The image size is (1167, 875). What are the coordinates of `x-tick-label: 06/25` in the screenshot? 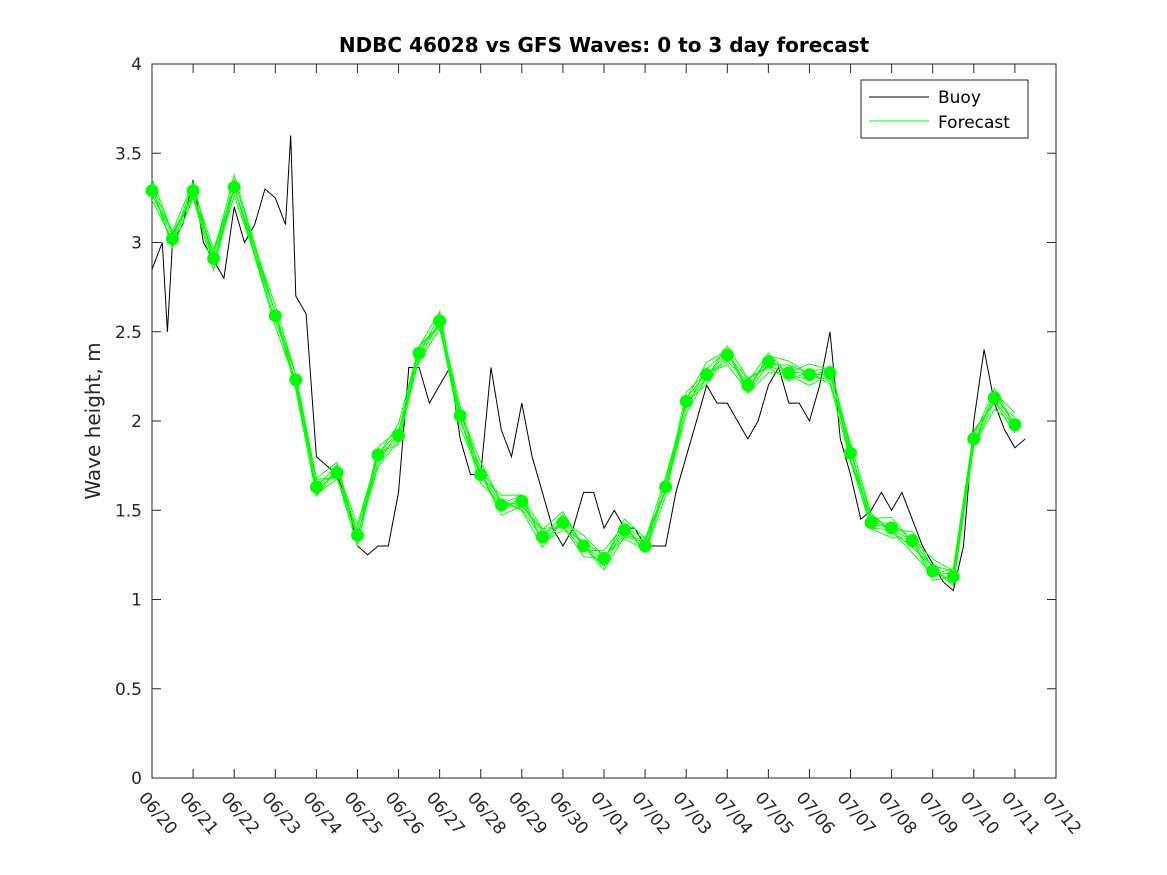 It's located at (363, 813).